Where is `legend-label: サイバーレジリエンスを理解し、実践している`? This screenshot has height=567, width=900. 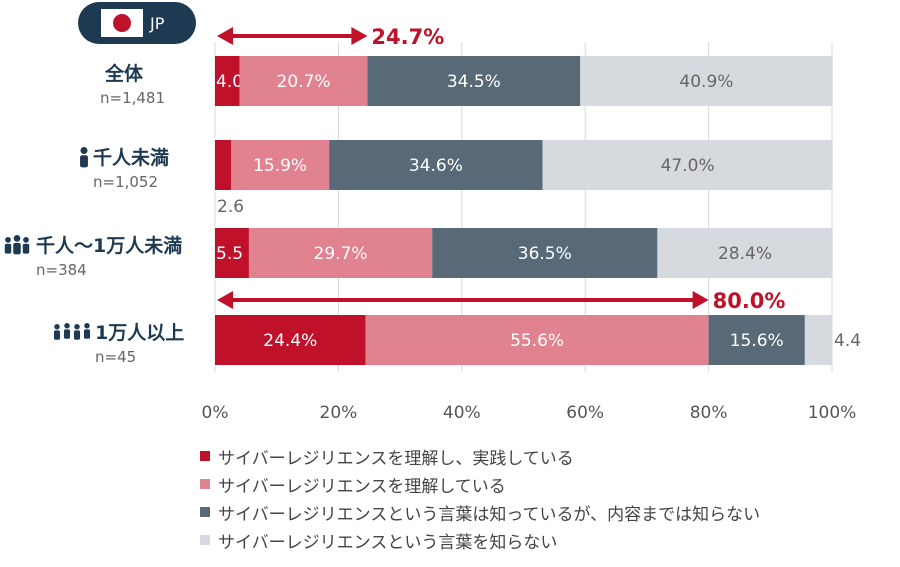
legend-label: サイバーレジリエンスを理解し、実践している is located at coordinates (396, 458).